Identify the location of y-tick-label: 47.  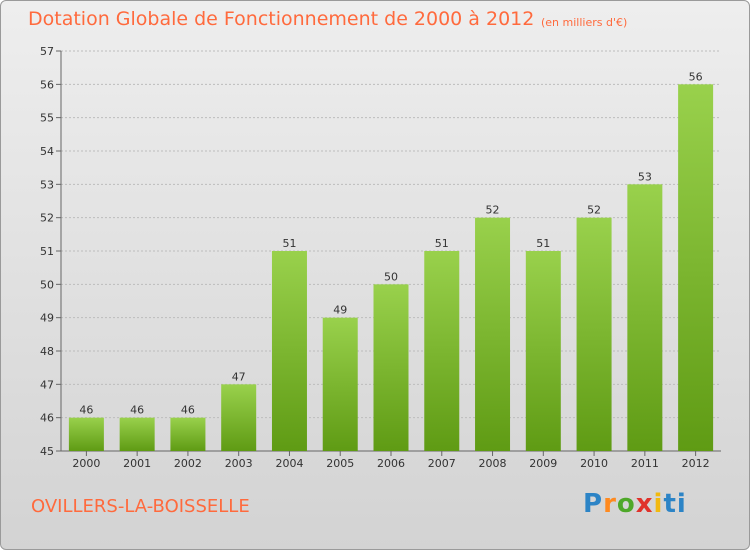
(47, 384).